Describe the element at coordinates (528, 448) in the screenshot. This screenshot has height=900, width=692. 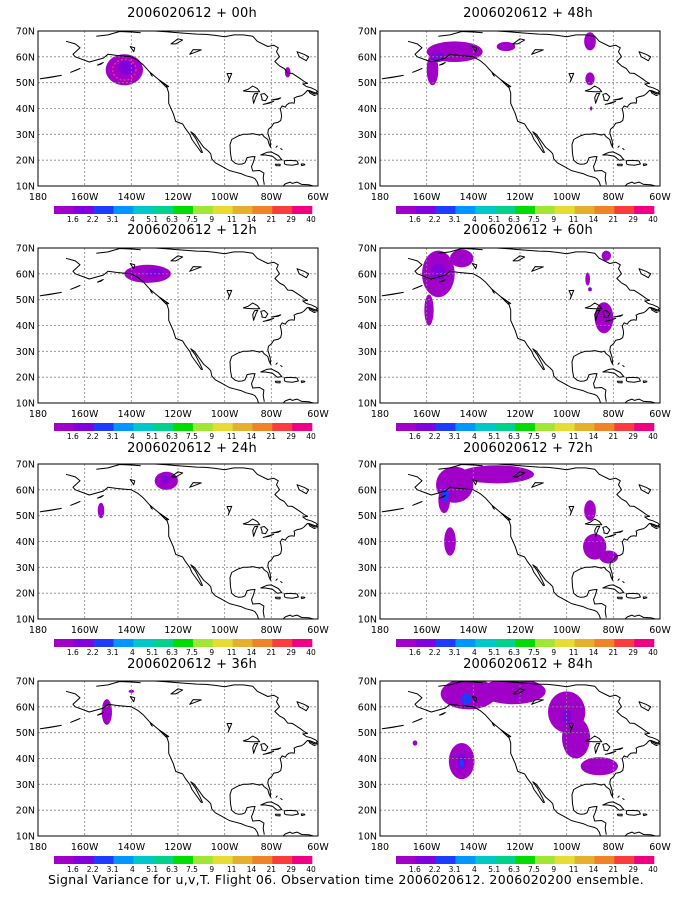
I see `panel-title-72h: 2006020612 + 72h` at that location.